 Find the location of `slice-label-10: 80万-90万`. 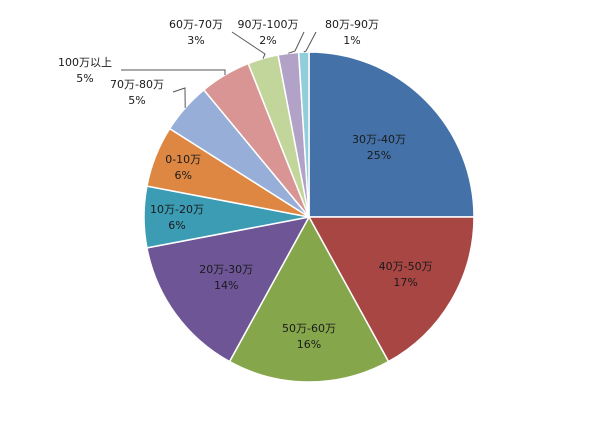

slice-label-10: 80万-90万 is located at coordinates (352, 24).